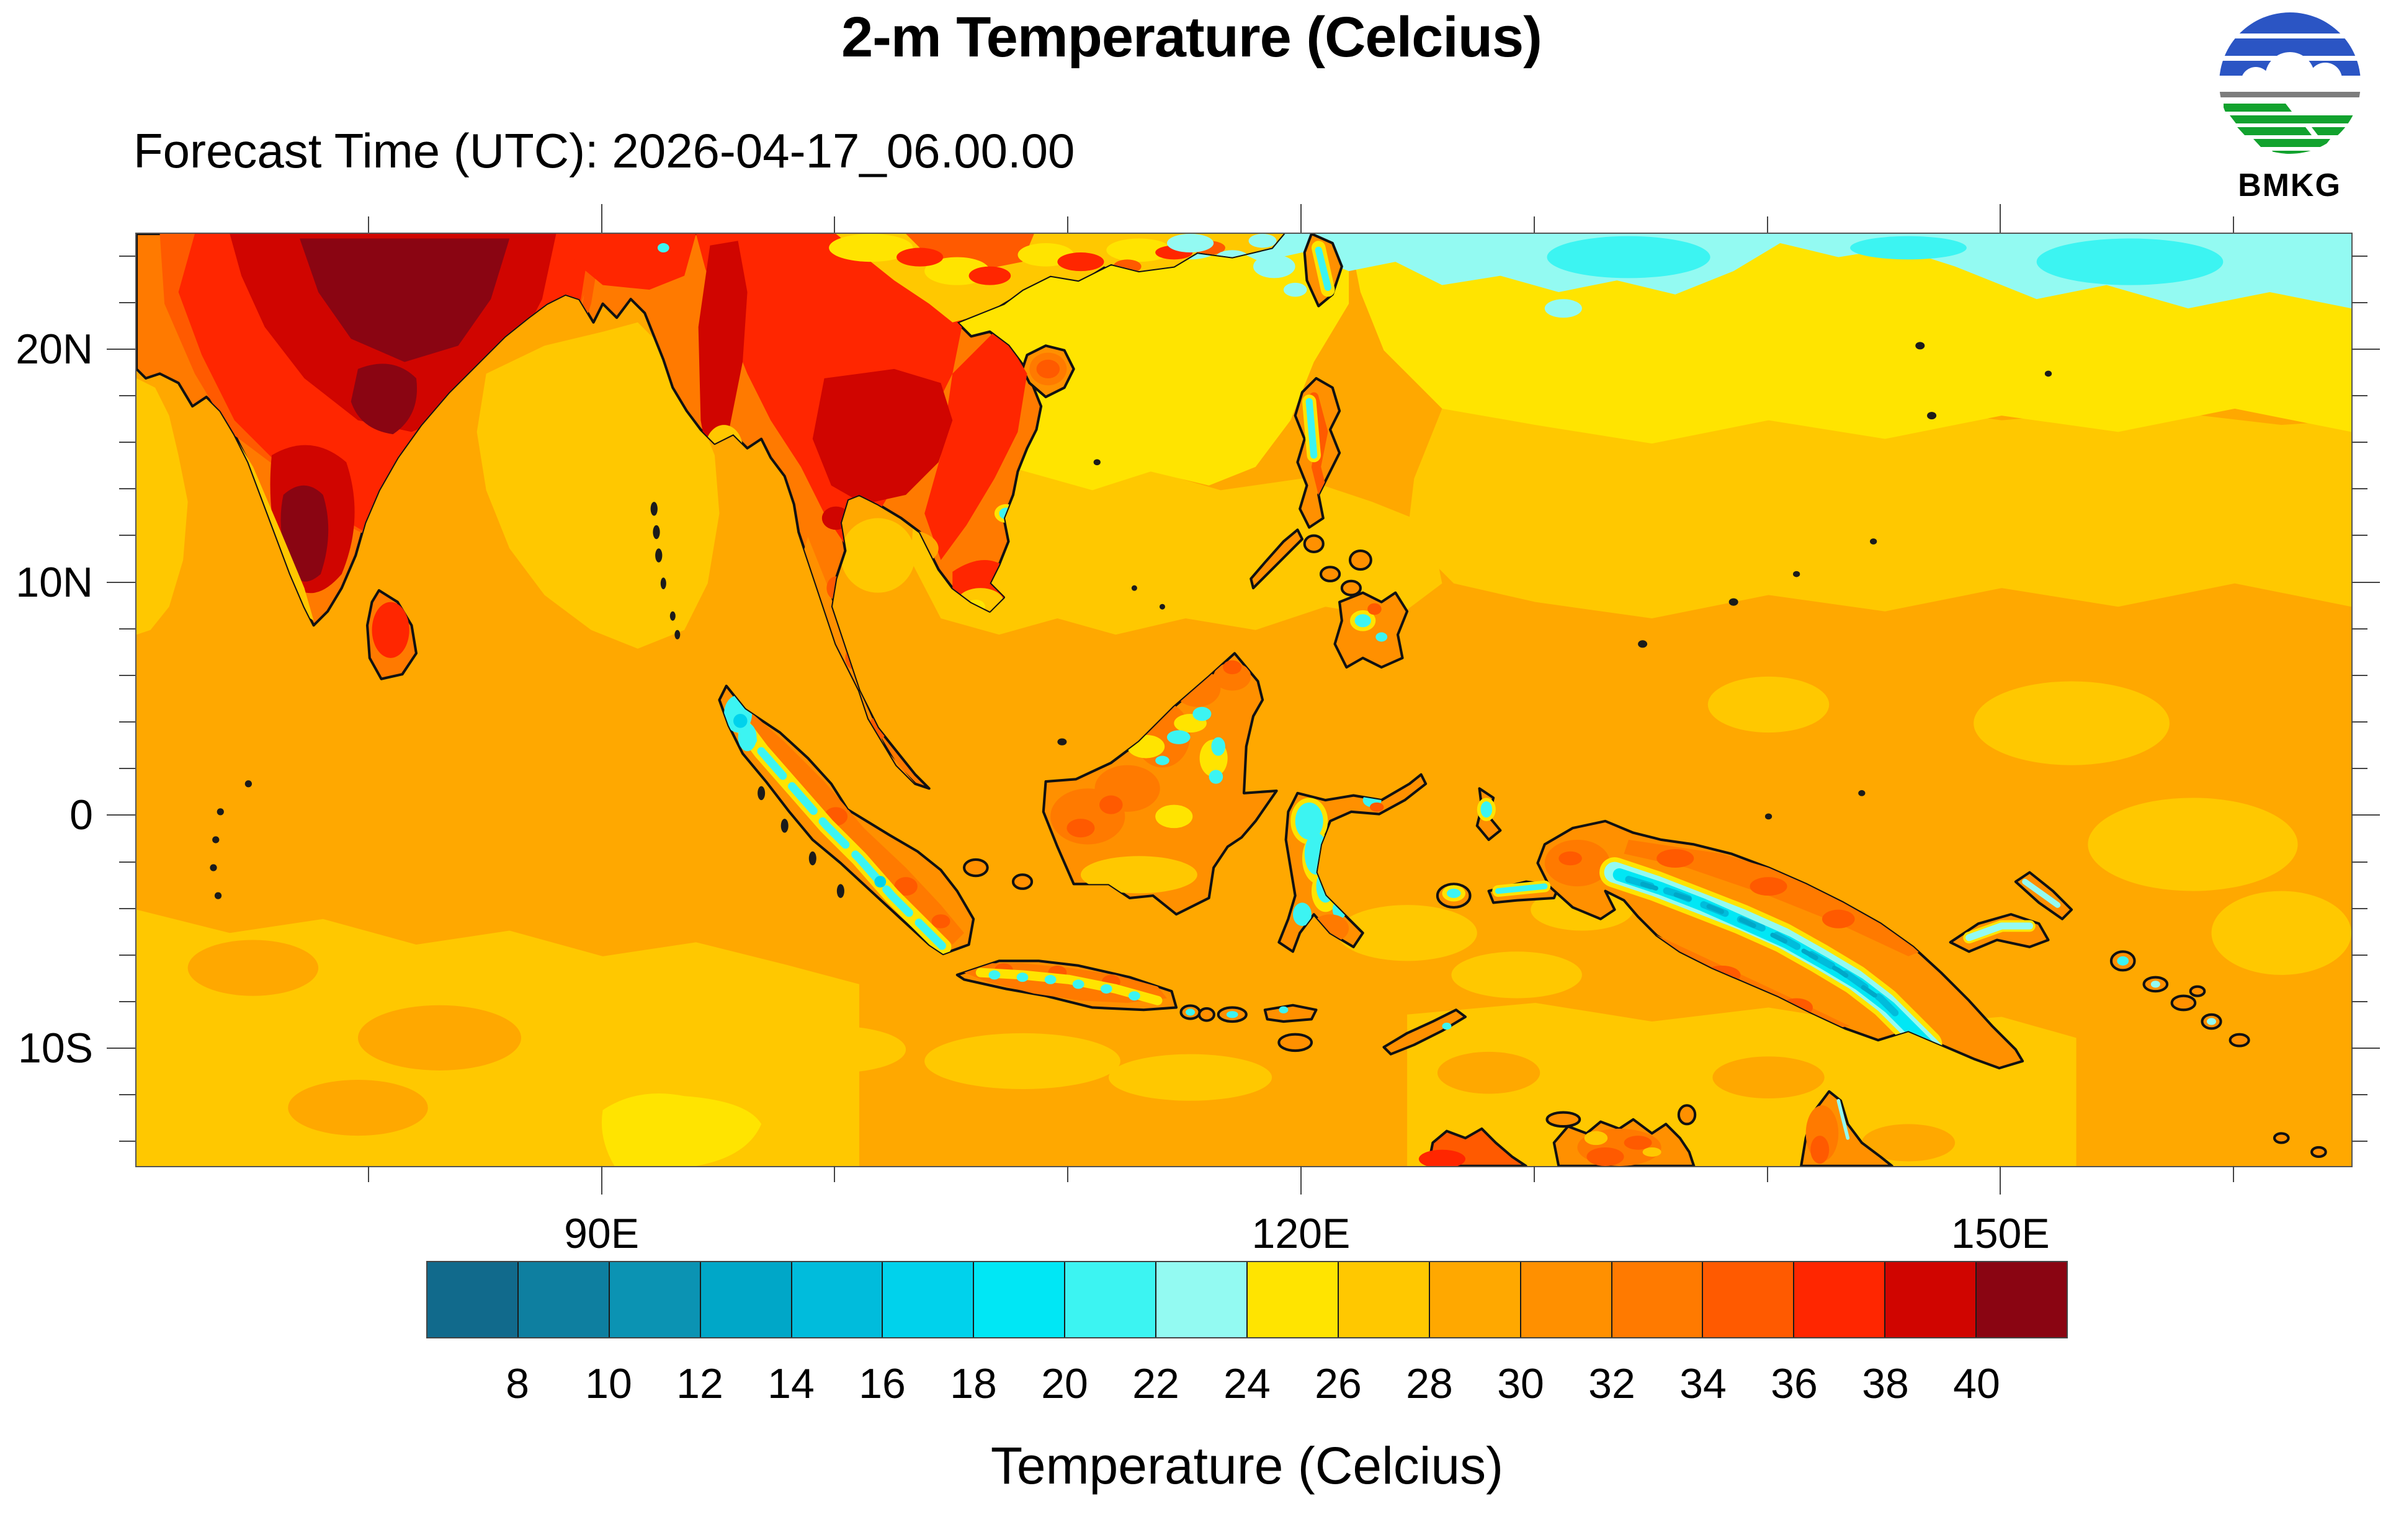 The height and width of the screenshot is (1540, 2383). What do you see at coordinates (1277, 559) in the screenshot?
I see `coastline-palawan` at bounding box center [1277, 559].